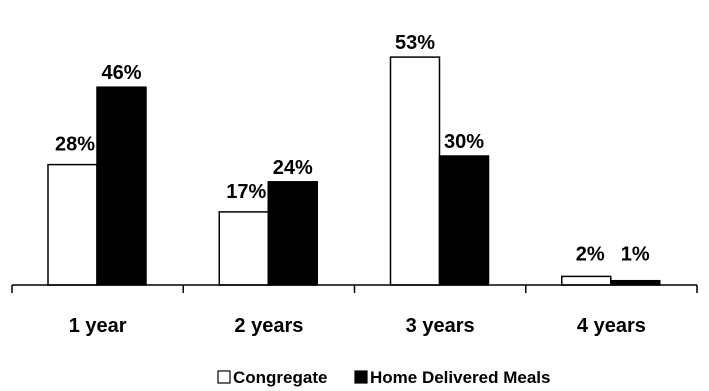 The height and width of the screenshot is (391, 709). I want to click on legend-label-congregate: Congregate, so click(280, 377).